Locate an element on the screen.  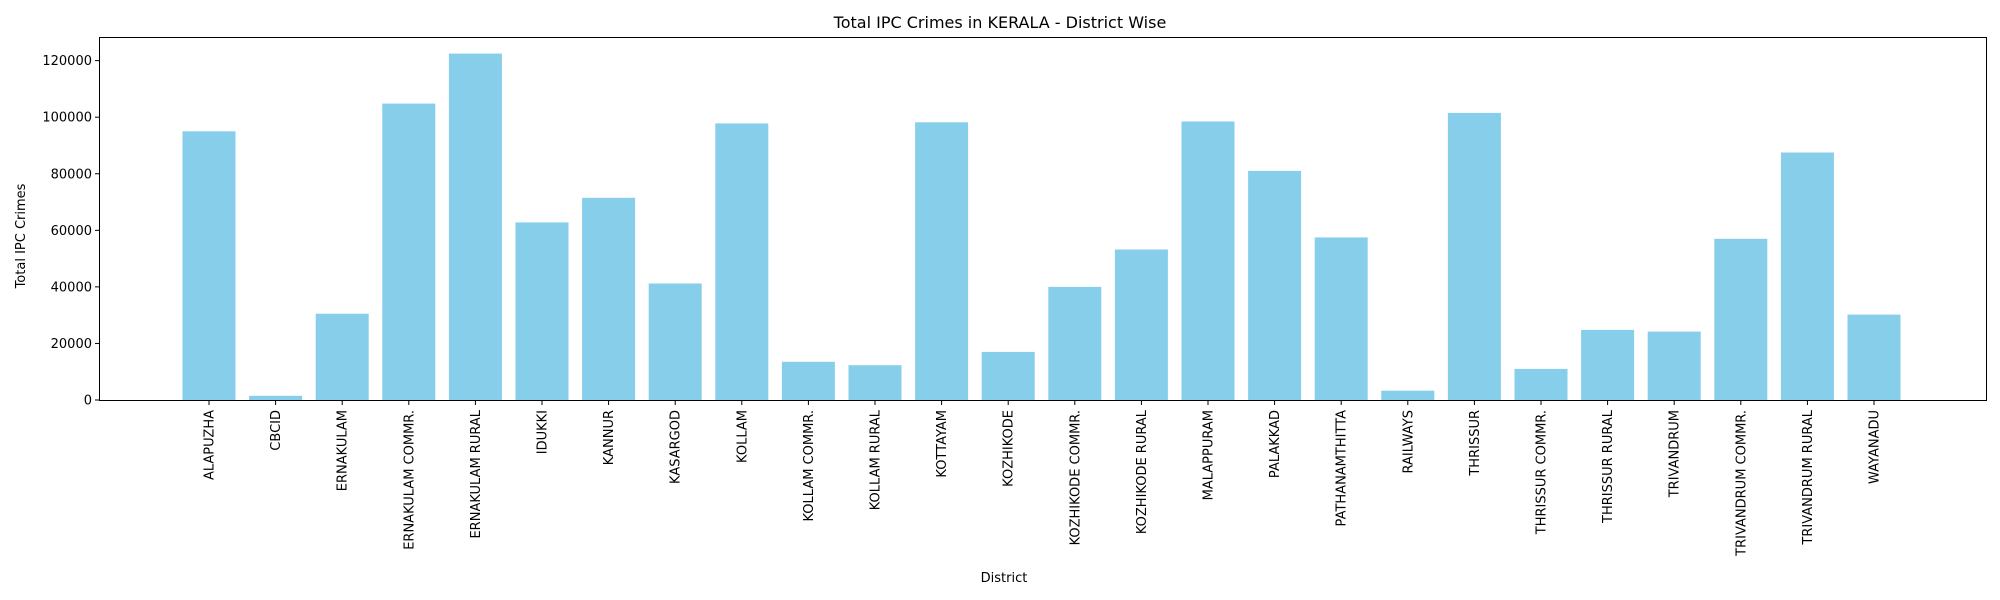
bar-ernakulam-commr is located at coordinates (409, 251).